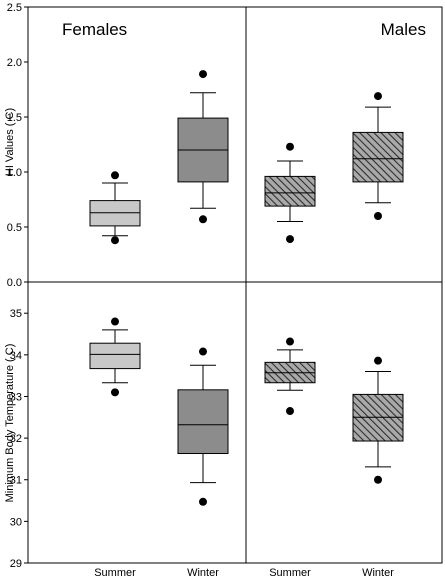 This screenshot has height=577, width=445. Describe the element at coordinates (10, 142) in the screenshot. I see `y-axis-label-hi-values: HI Values ( C)` at that location.